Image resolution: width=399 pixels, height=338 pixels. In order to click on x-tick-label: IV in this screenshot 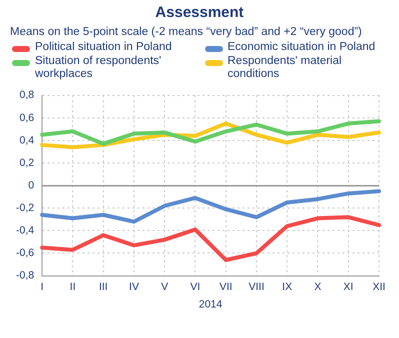, I will do `click(134, 286)`.